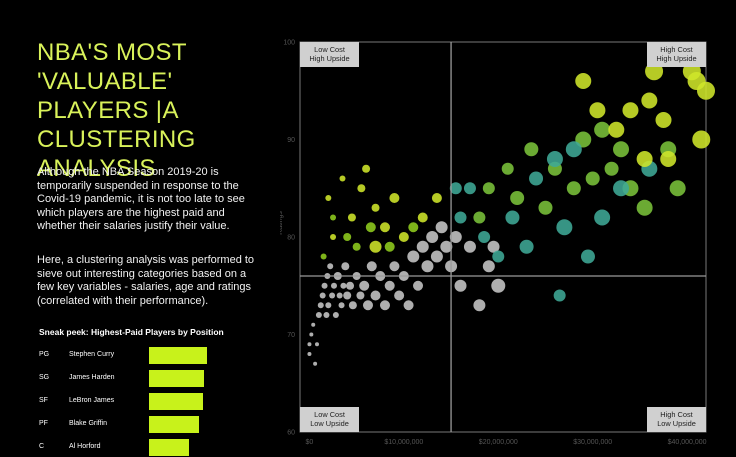 This screenshot has width=736, height=457. I want to click on quadrant-label-bottom-left-bg, so click(329, 419).